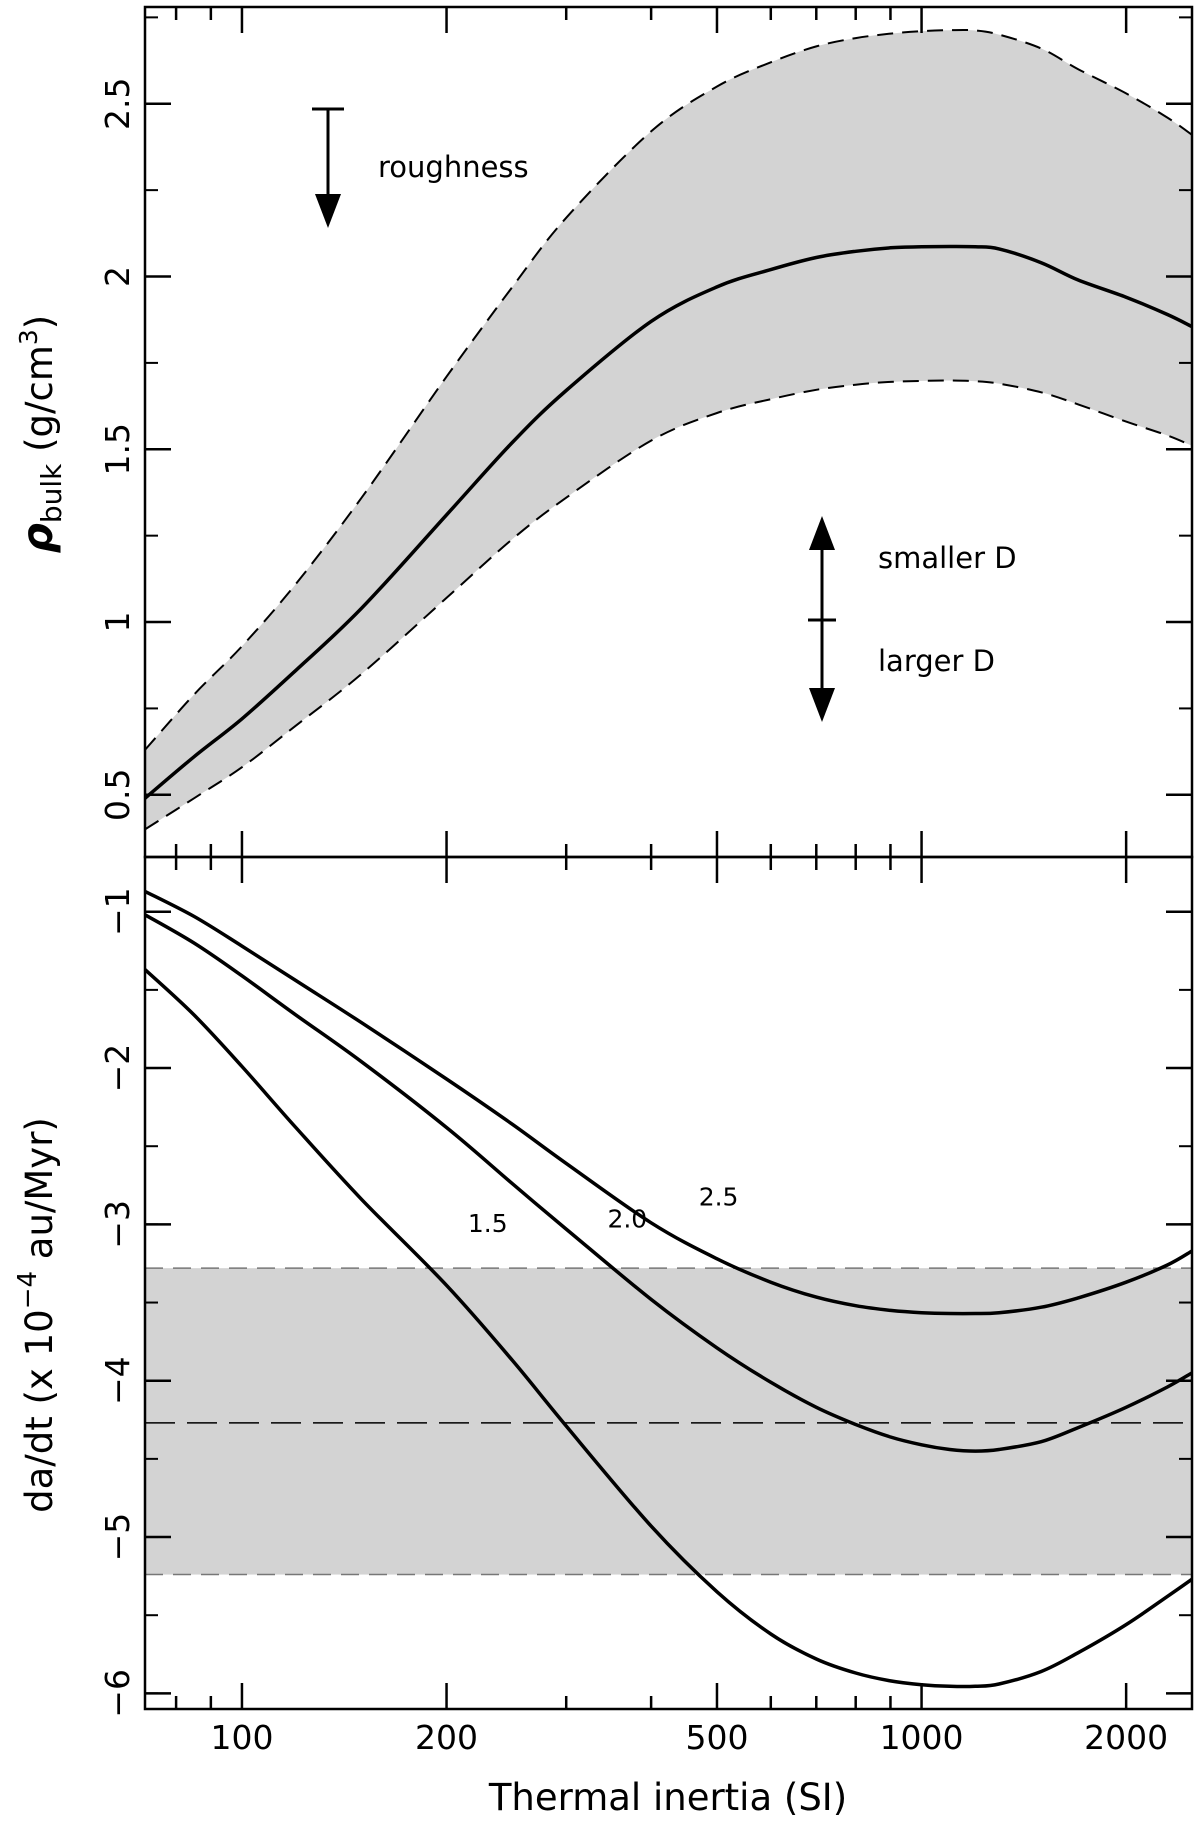  Describe the element at coordinates (453, 167) in the screenshot. I see `roughness-label: roughness` at that location.